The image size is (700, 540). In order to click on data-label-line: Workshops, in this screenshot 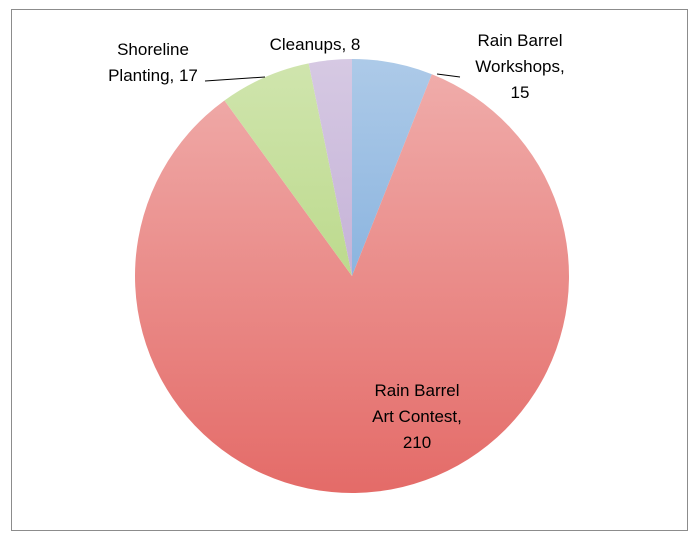, I will do `click(519, 66)`.